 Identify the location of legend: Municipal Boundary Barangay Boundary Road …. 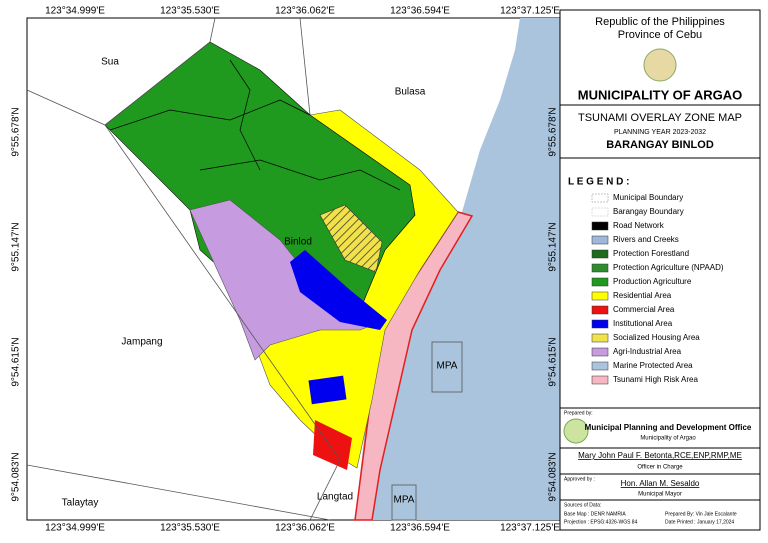
(657, 289).